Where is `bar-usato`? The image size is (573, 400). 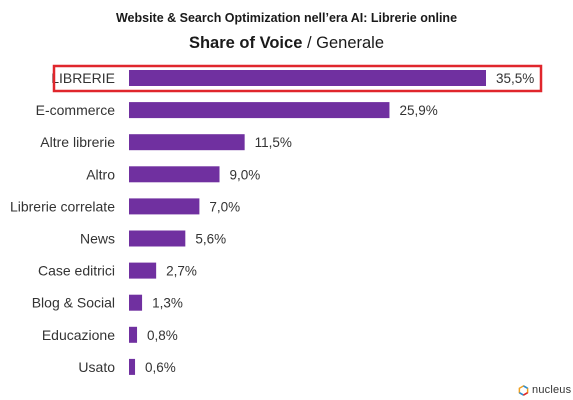
bar-usato is located at coordinates (132, 366).